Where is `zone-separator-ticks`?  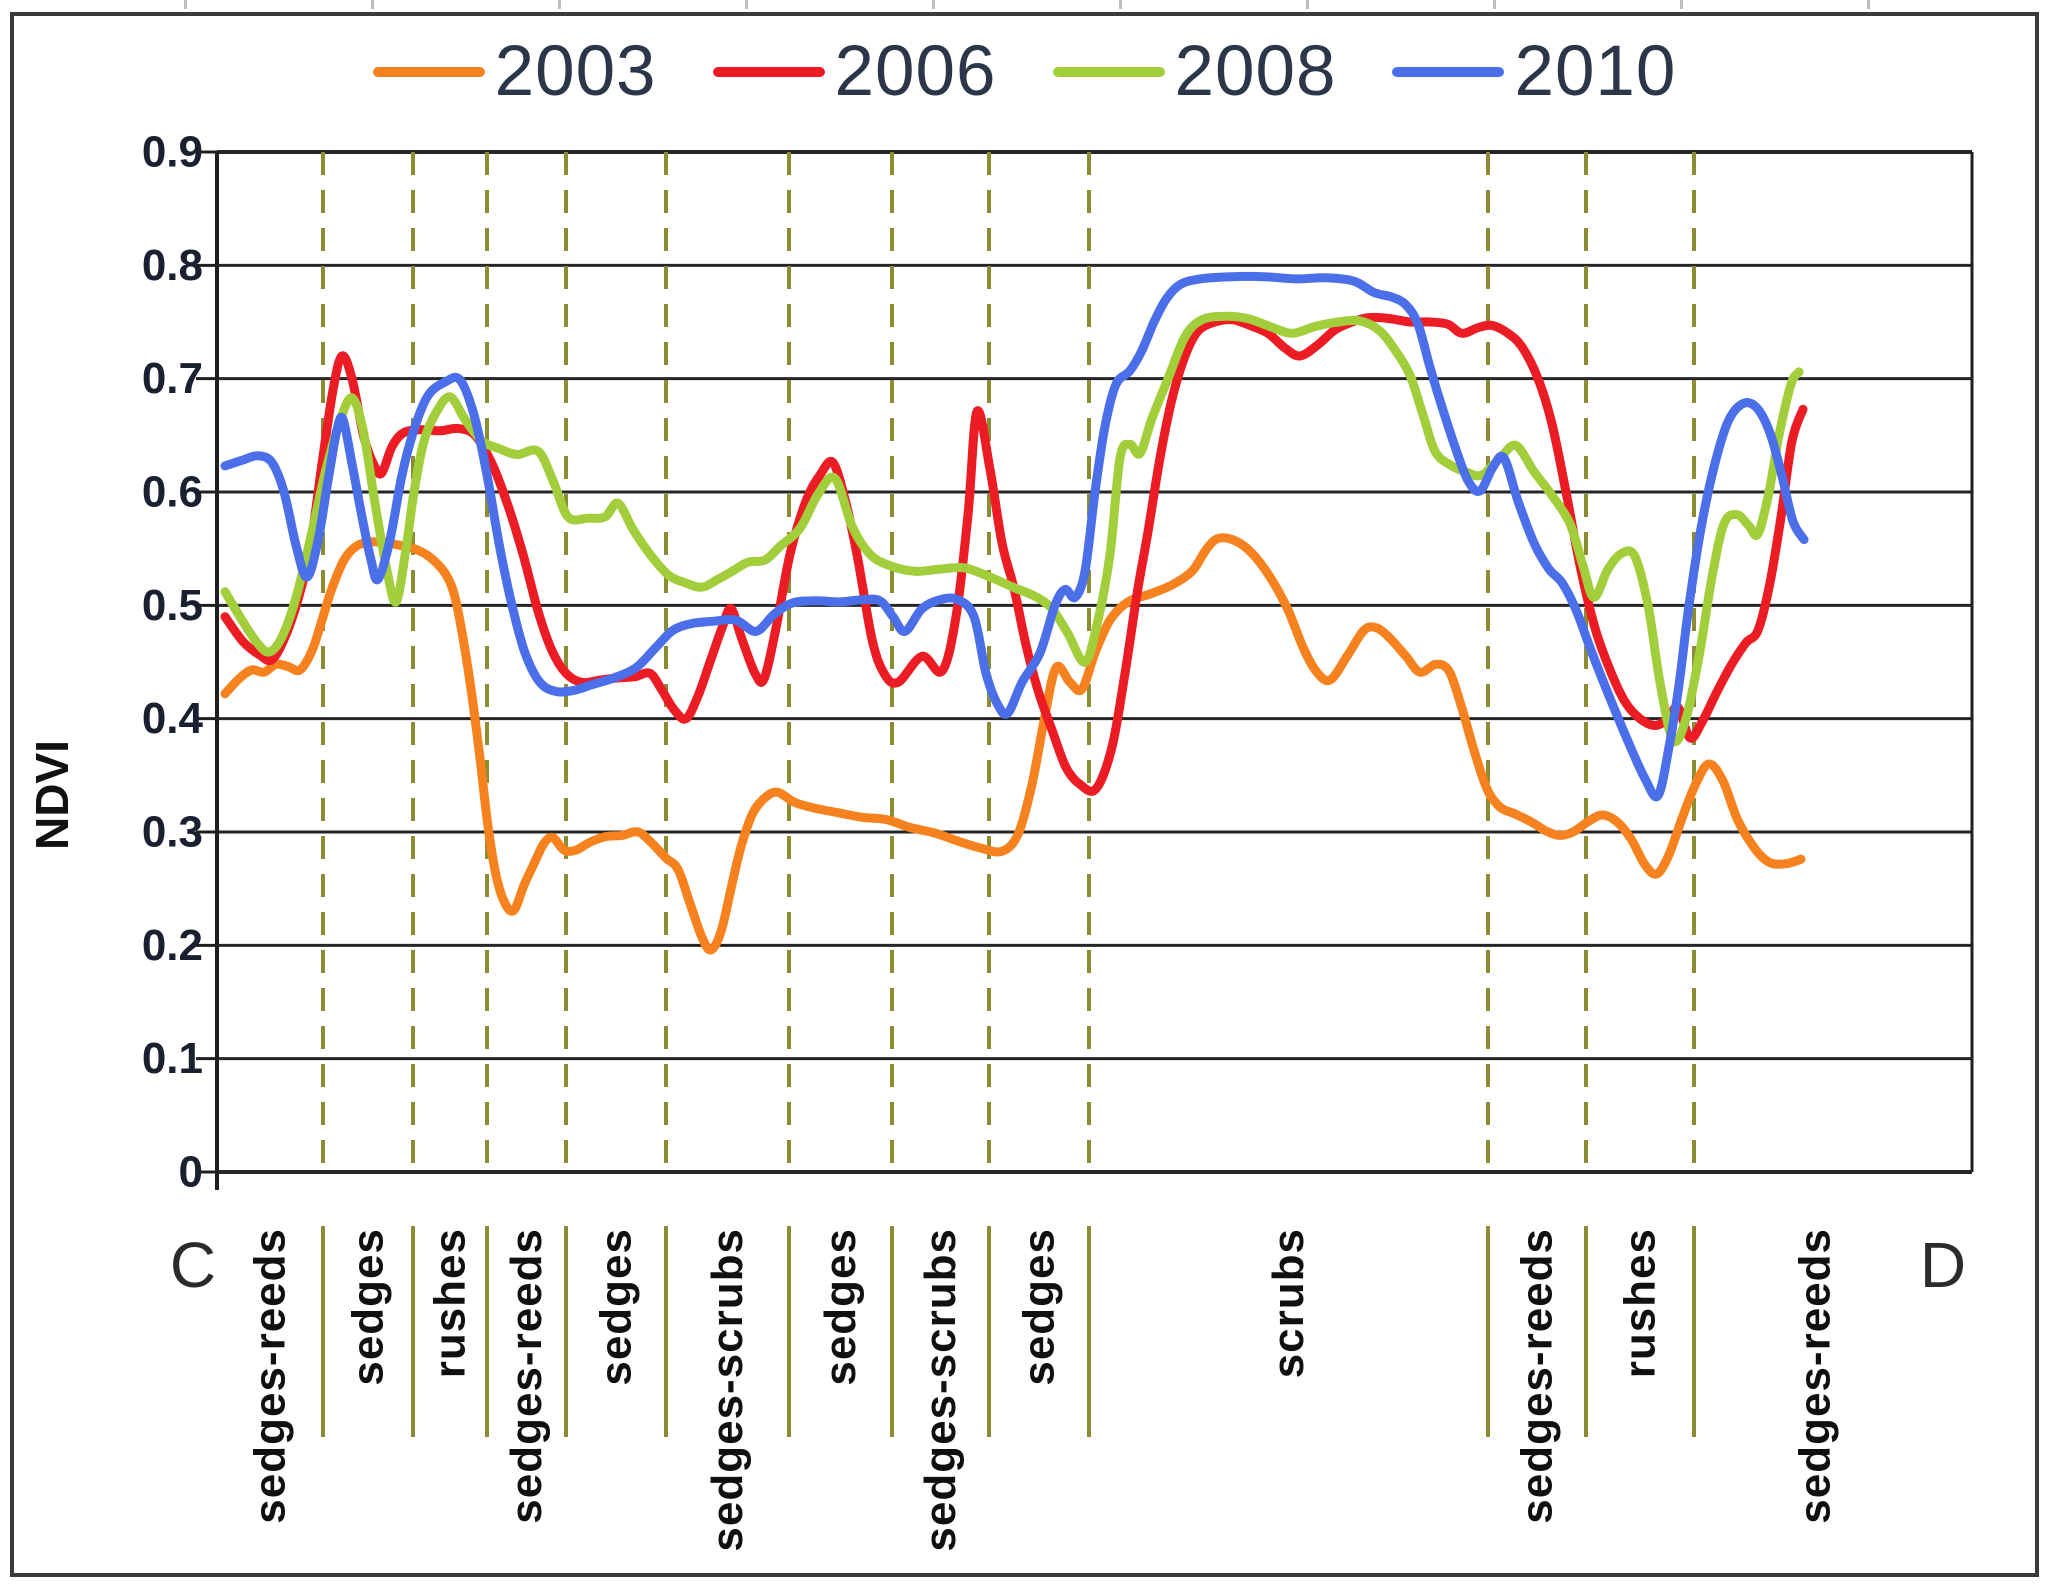 zone-separator-ticks is located at coordinates (1008, 1331).